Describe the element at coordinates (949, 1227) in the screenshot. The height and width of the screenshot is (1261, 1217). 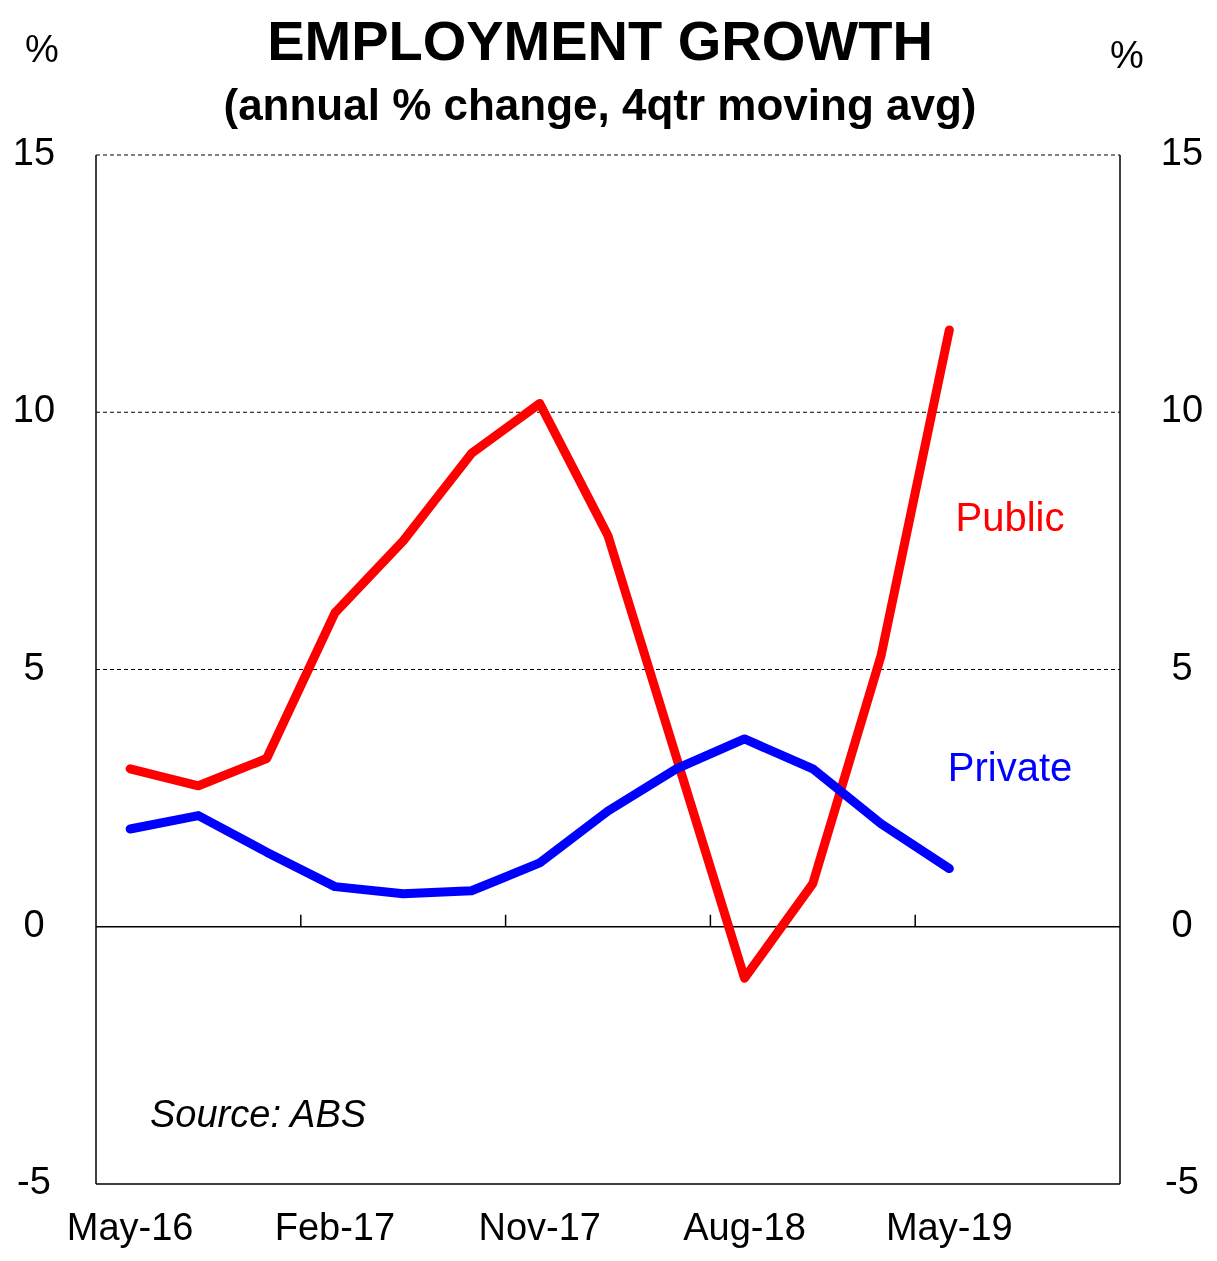
I see `x-tick-label: May-19` at that location.